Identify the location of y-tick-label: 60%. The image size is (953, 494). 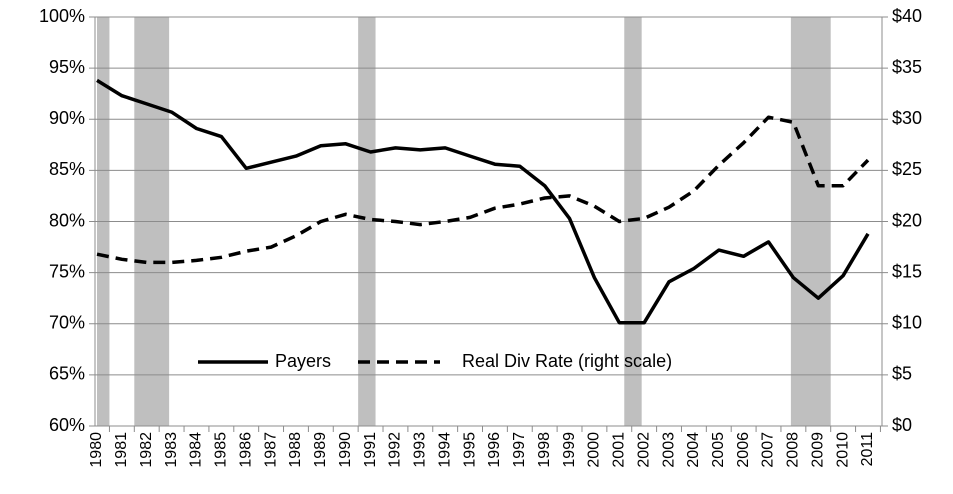
(67, 425).